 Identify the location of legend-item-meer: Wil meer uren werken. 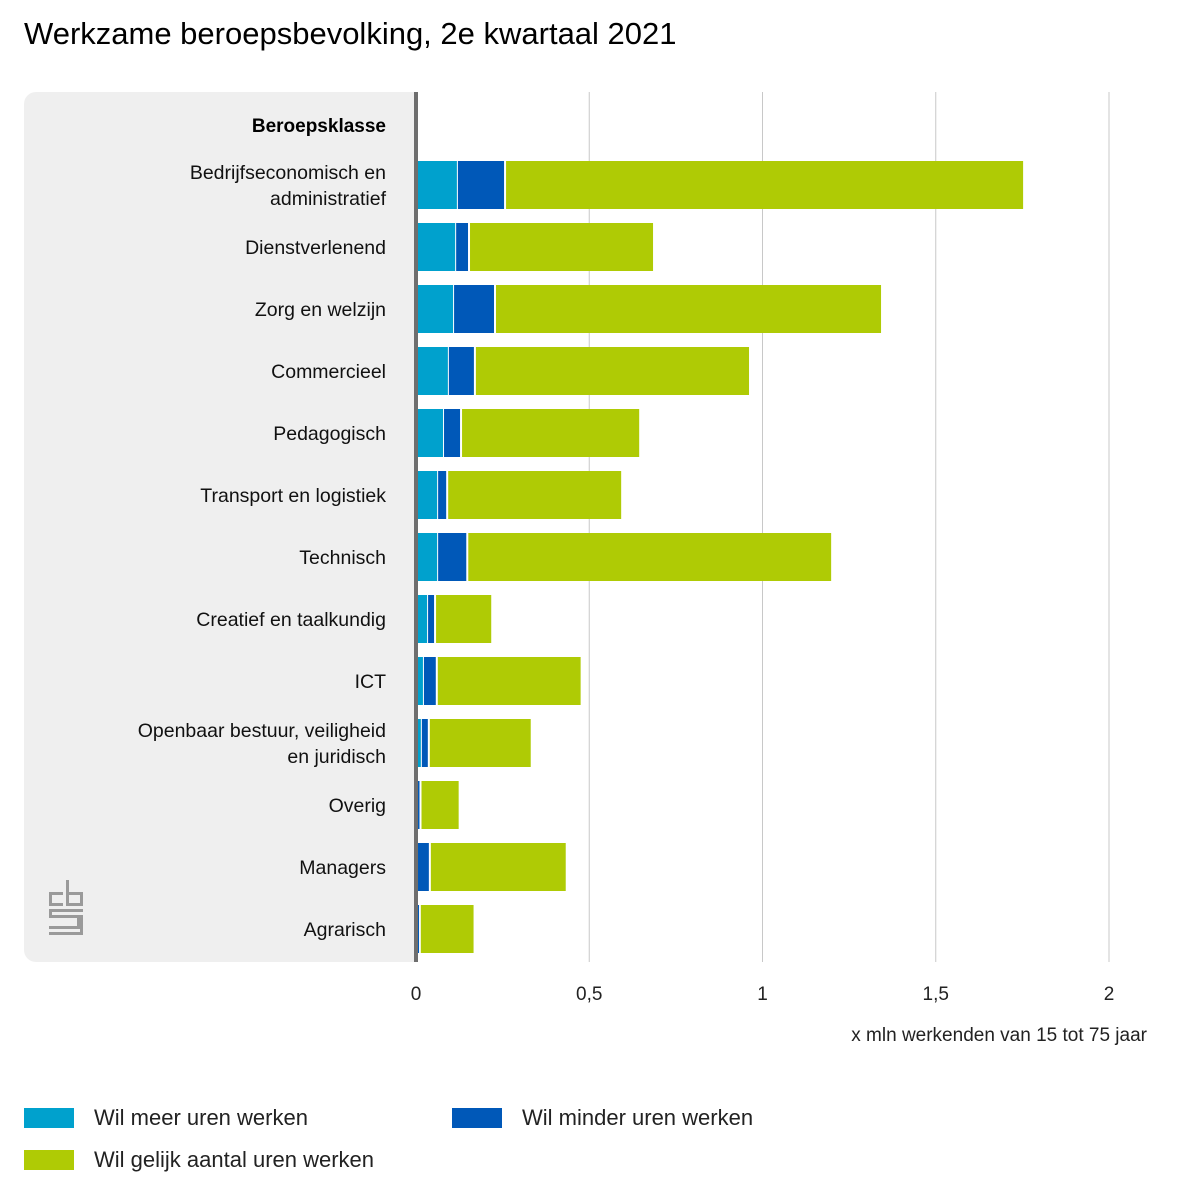
(166, 1118).